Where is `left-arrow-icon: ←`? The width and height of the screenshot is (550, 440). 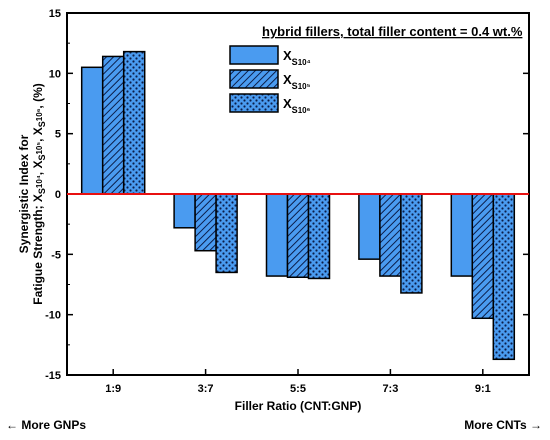 left-arrow-icon: ← is located at coordinates (12, 425).